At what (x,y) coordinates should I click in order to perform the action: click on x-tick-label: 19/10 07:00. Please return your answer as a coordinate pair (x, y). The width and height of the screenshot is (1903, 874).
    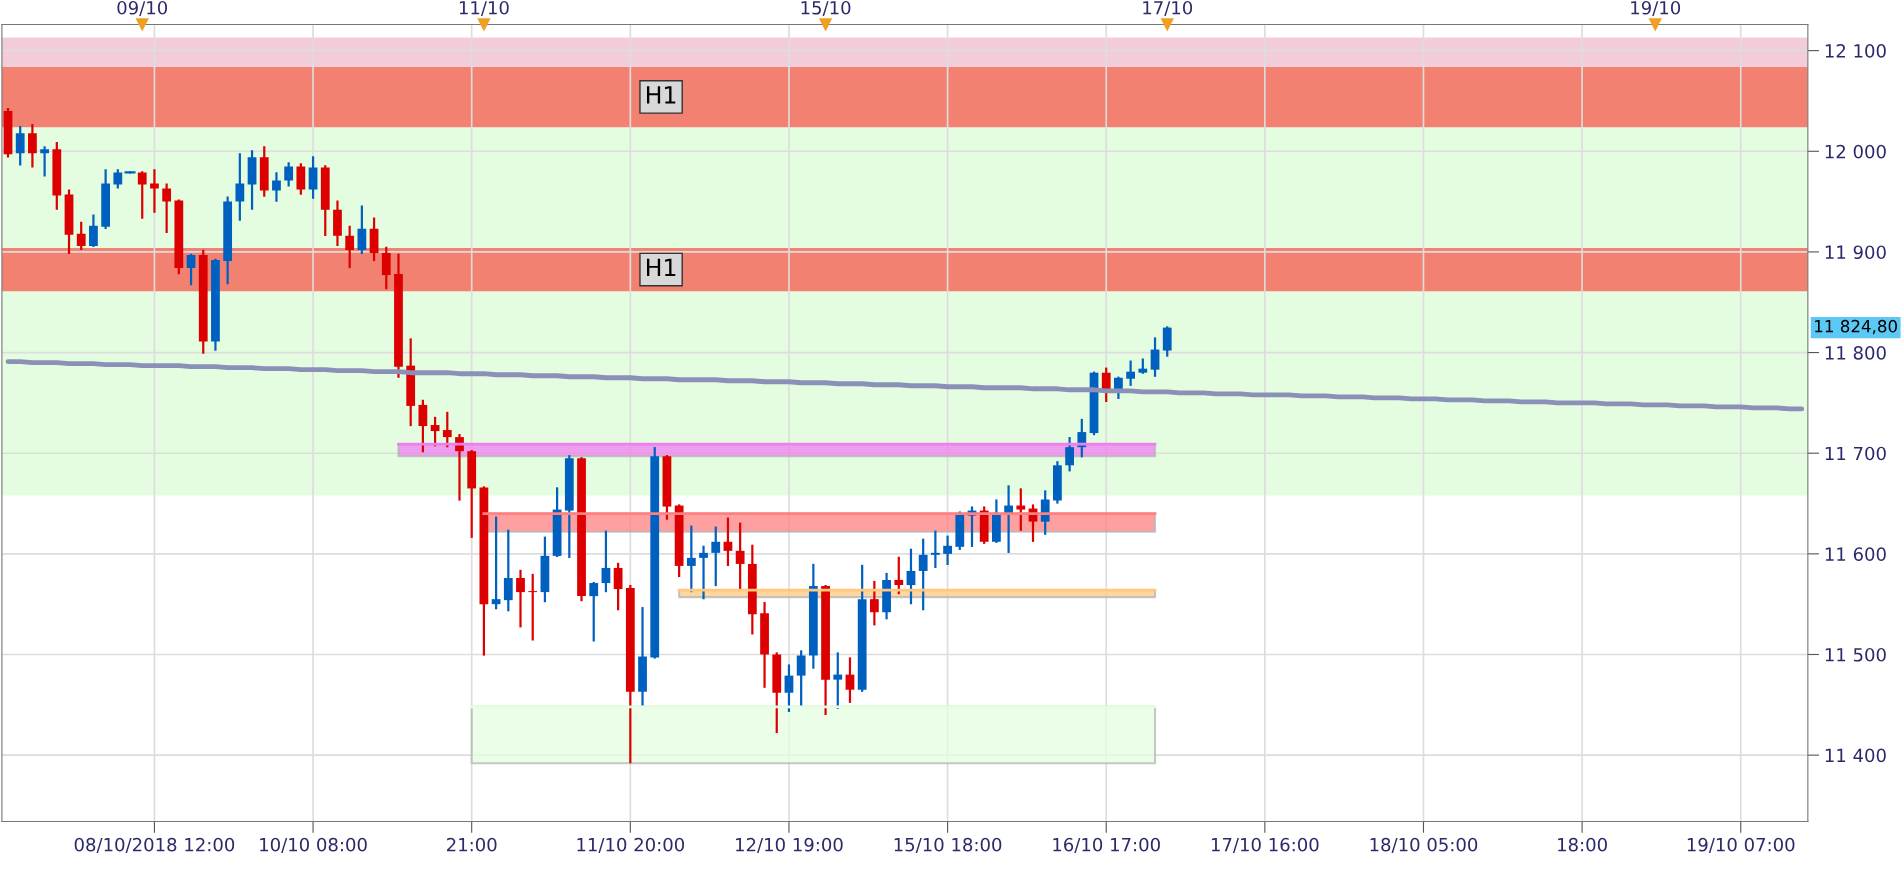
    Looking at the image, I should click on (1741, 845).